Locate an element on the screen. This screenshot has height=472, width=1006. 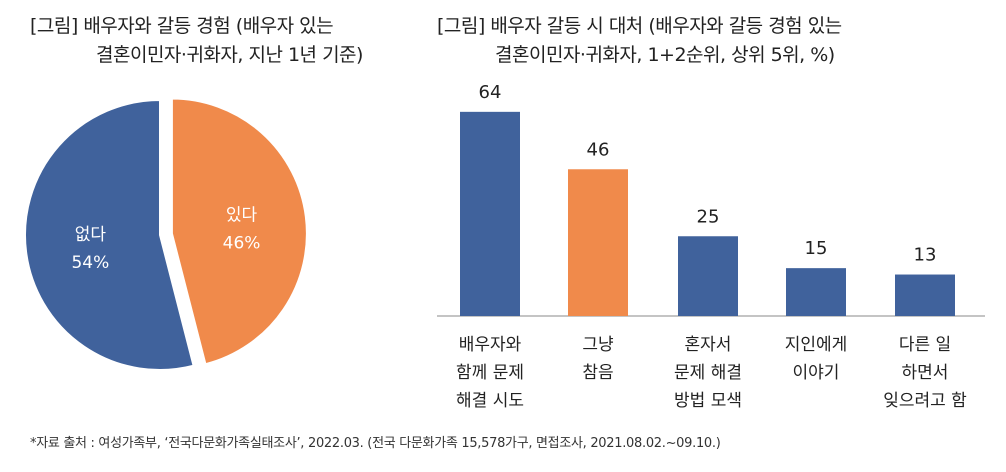
pie-slice-value: 46% is located at coordinates (242, 244).